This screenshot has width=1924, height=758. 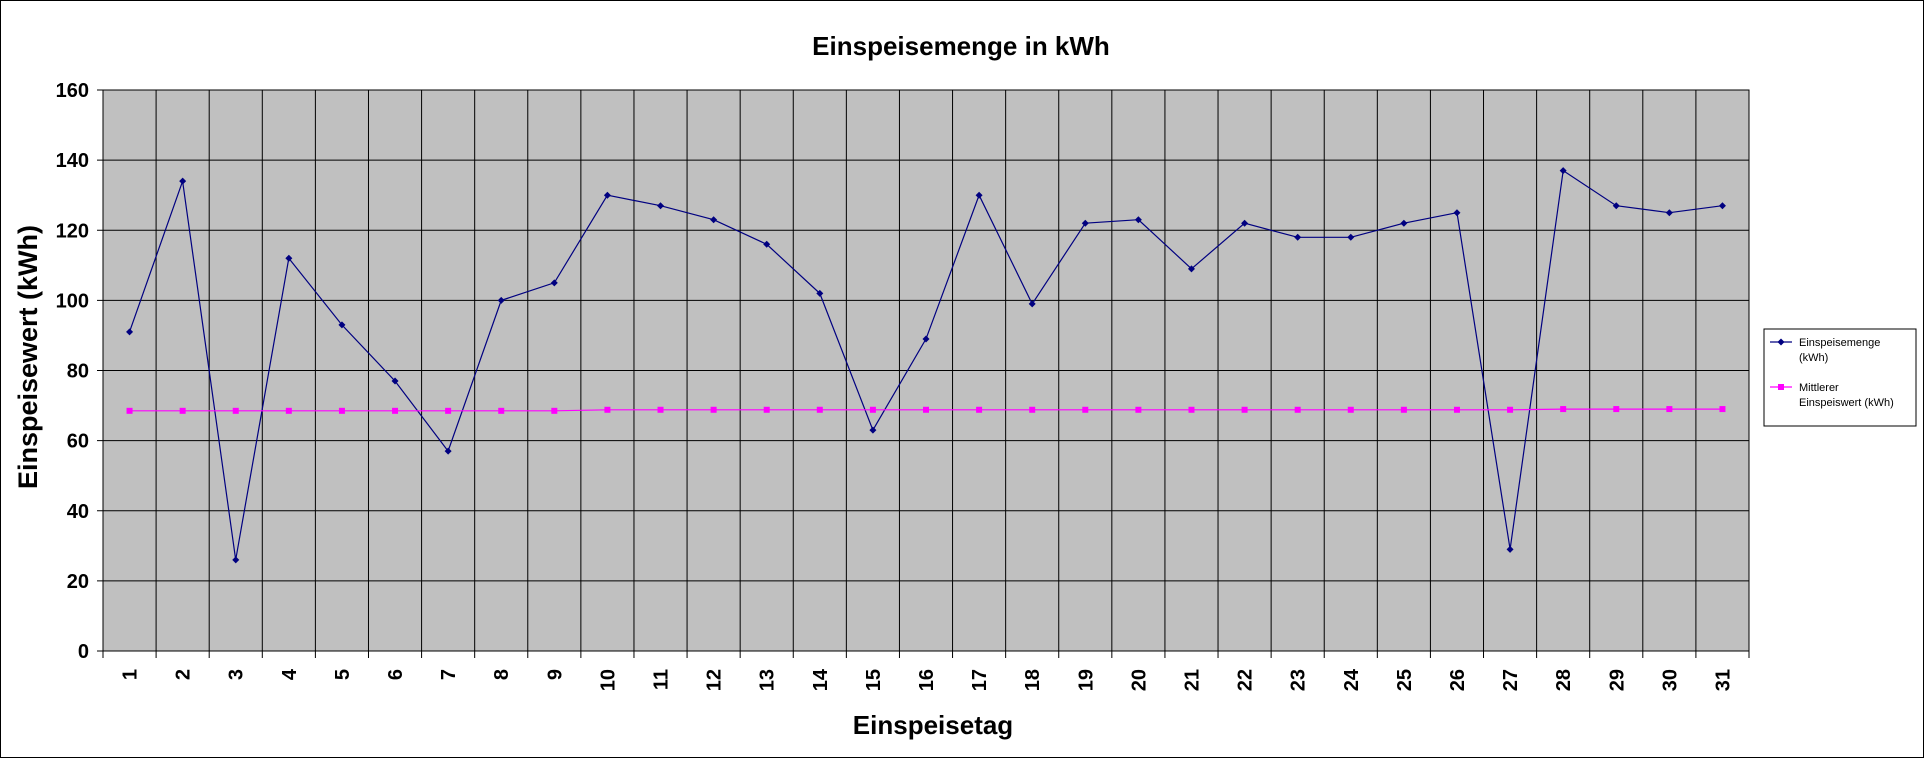 What do you see at coordinates (555, 674) in the screenshot?
I see `x-tick-label: 9` at bounding box center [555, 674].